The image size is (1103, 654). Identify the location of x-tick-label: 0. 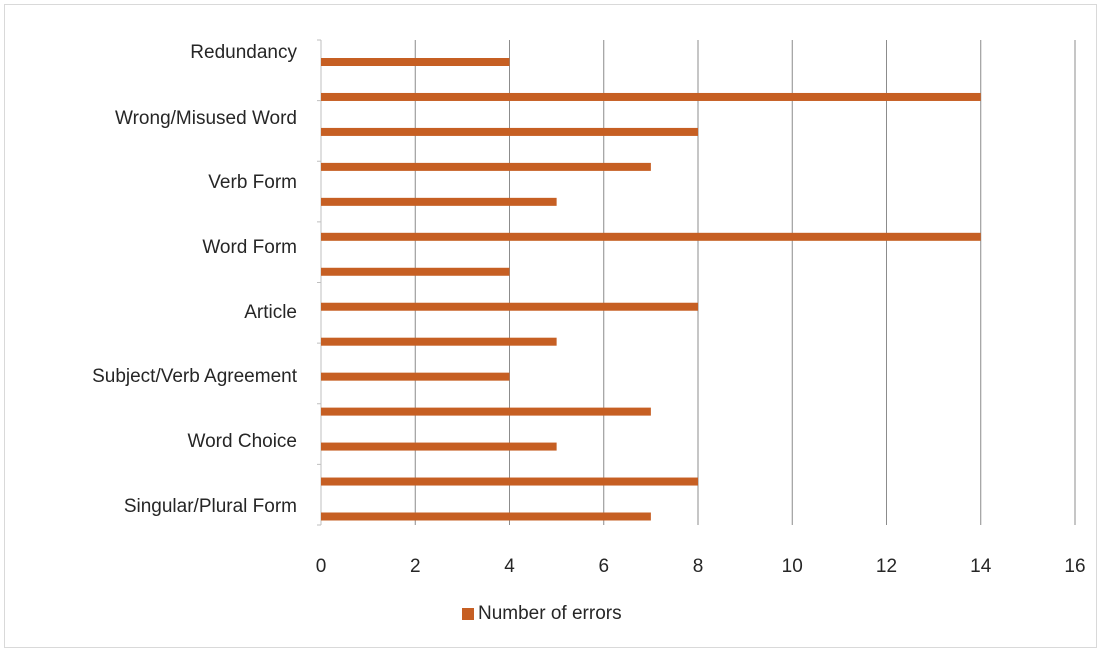
(321, 566).